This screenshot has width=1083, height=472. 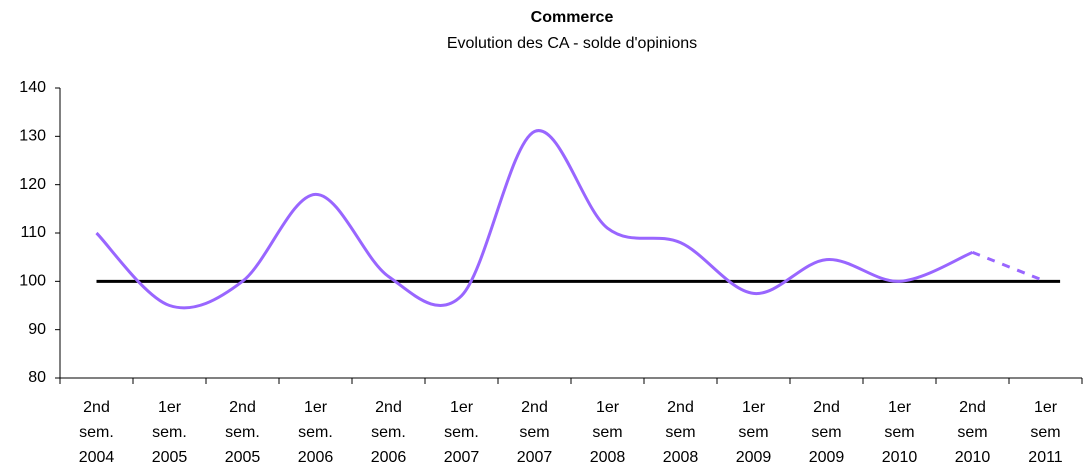 I want to click on y-tick-label: 90, so click(x=37, y=329).